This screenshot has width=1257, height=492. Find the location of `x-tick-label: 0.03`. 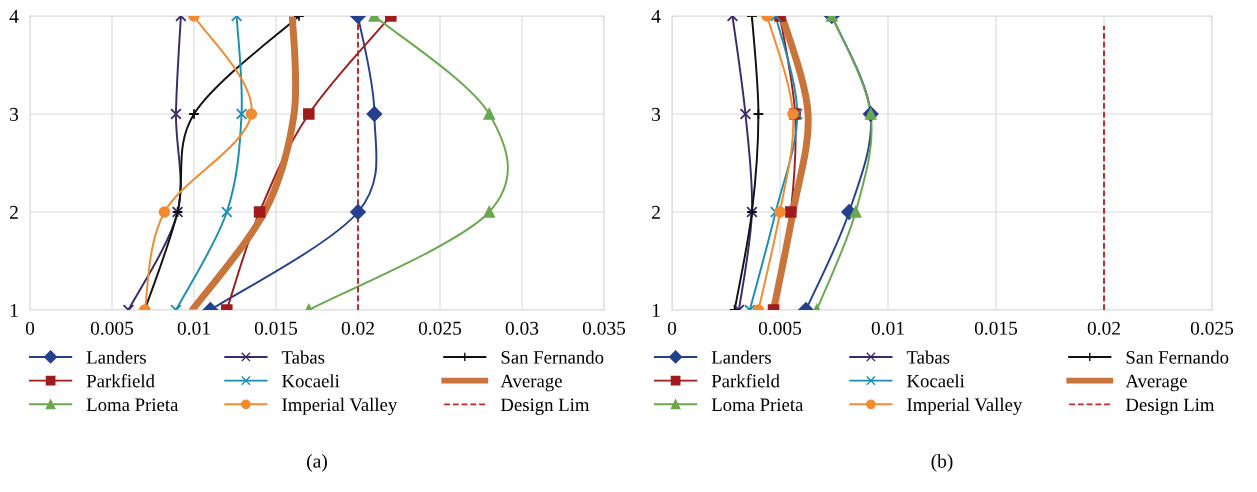

x-tick-label: 0.03 is located at coordinates (522, 328).